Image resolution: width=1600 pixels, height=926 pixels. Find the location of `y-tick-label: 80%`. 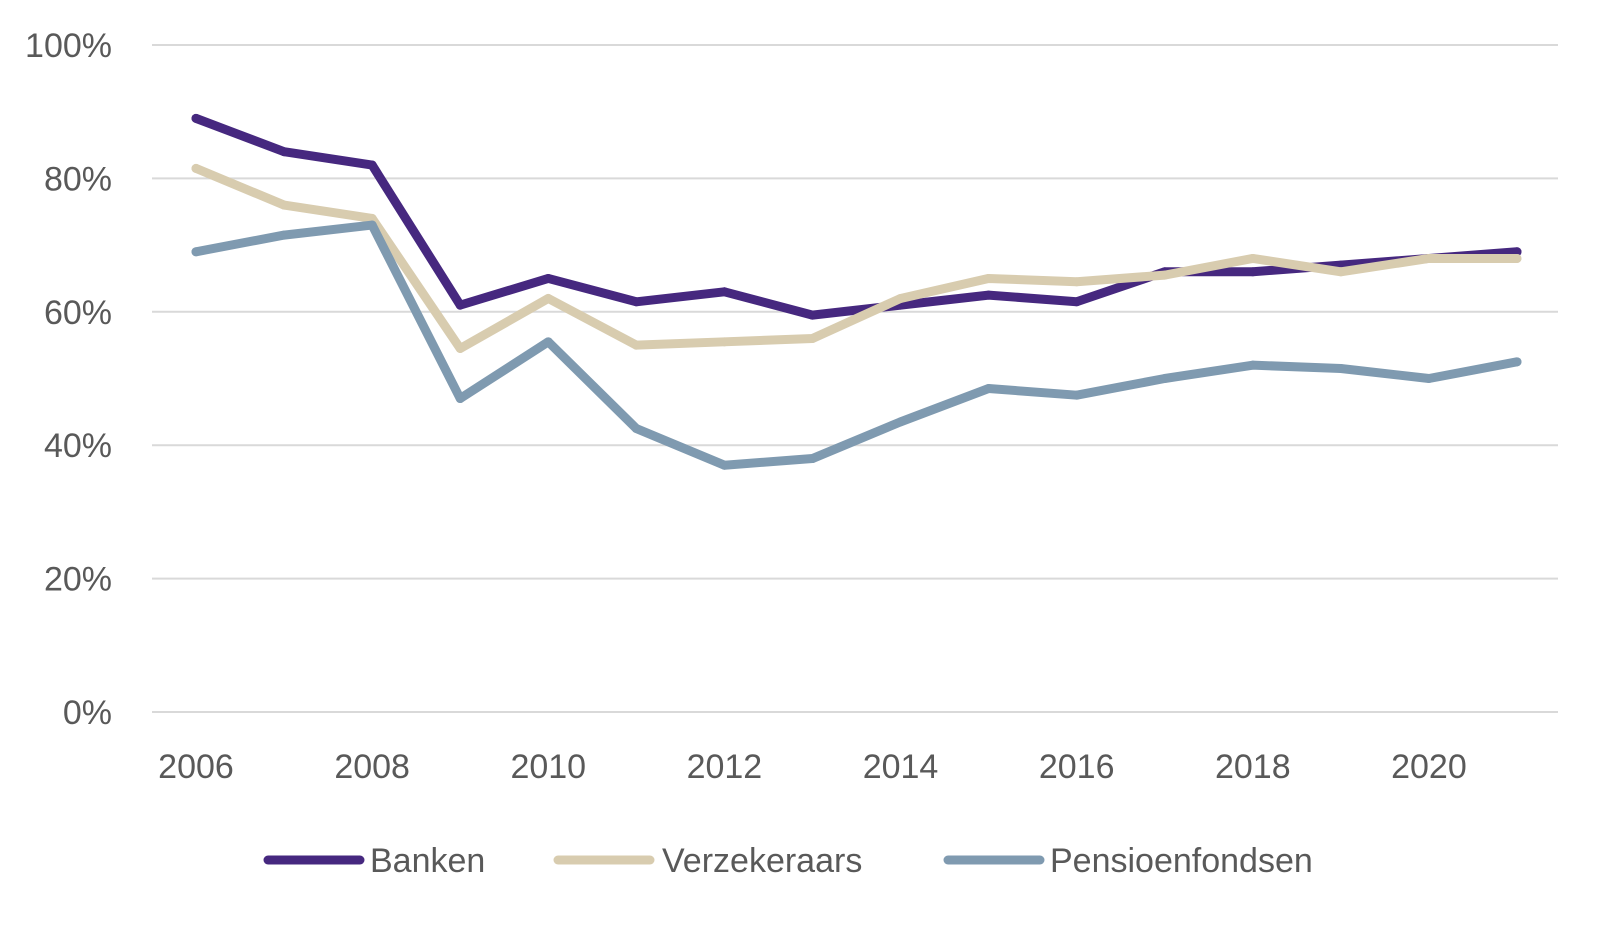

y-tick-label: 80% is located at coordinates (78, 179).